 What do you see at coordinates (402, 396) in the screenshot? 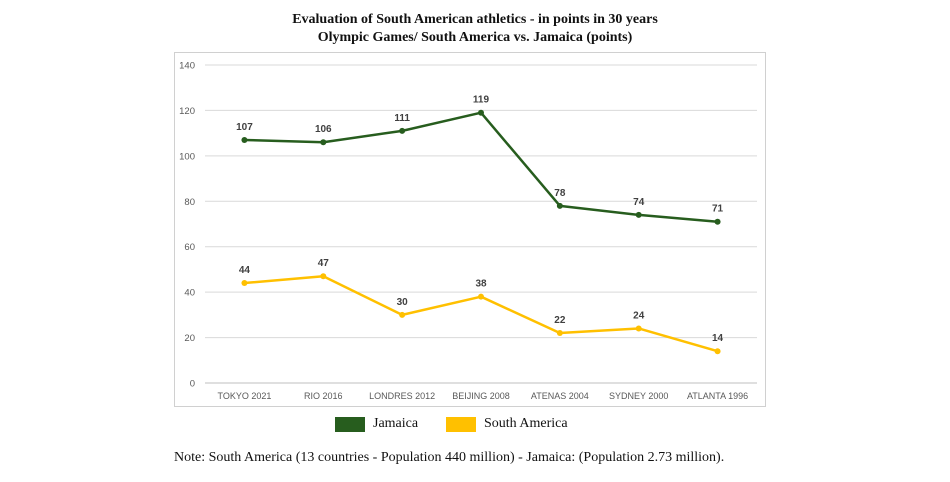
I see `x-tick-label: LONDRES 2012` at bounding box center [402, 396].